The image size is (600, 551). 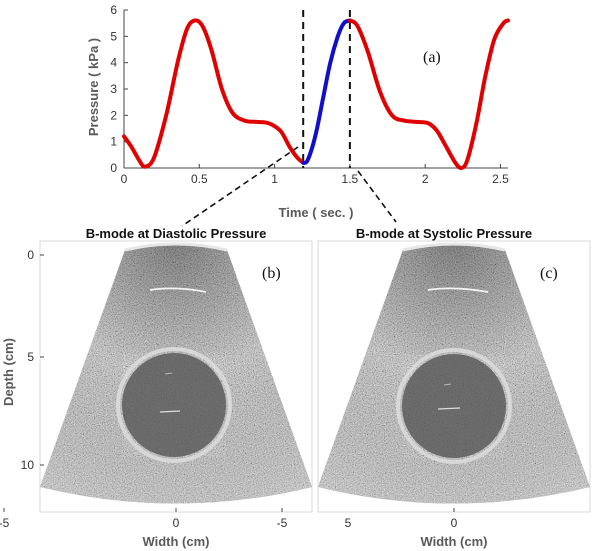 I want to click on bmode-systolic-x-tick-label: 0, so click(x=454, y=523).